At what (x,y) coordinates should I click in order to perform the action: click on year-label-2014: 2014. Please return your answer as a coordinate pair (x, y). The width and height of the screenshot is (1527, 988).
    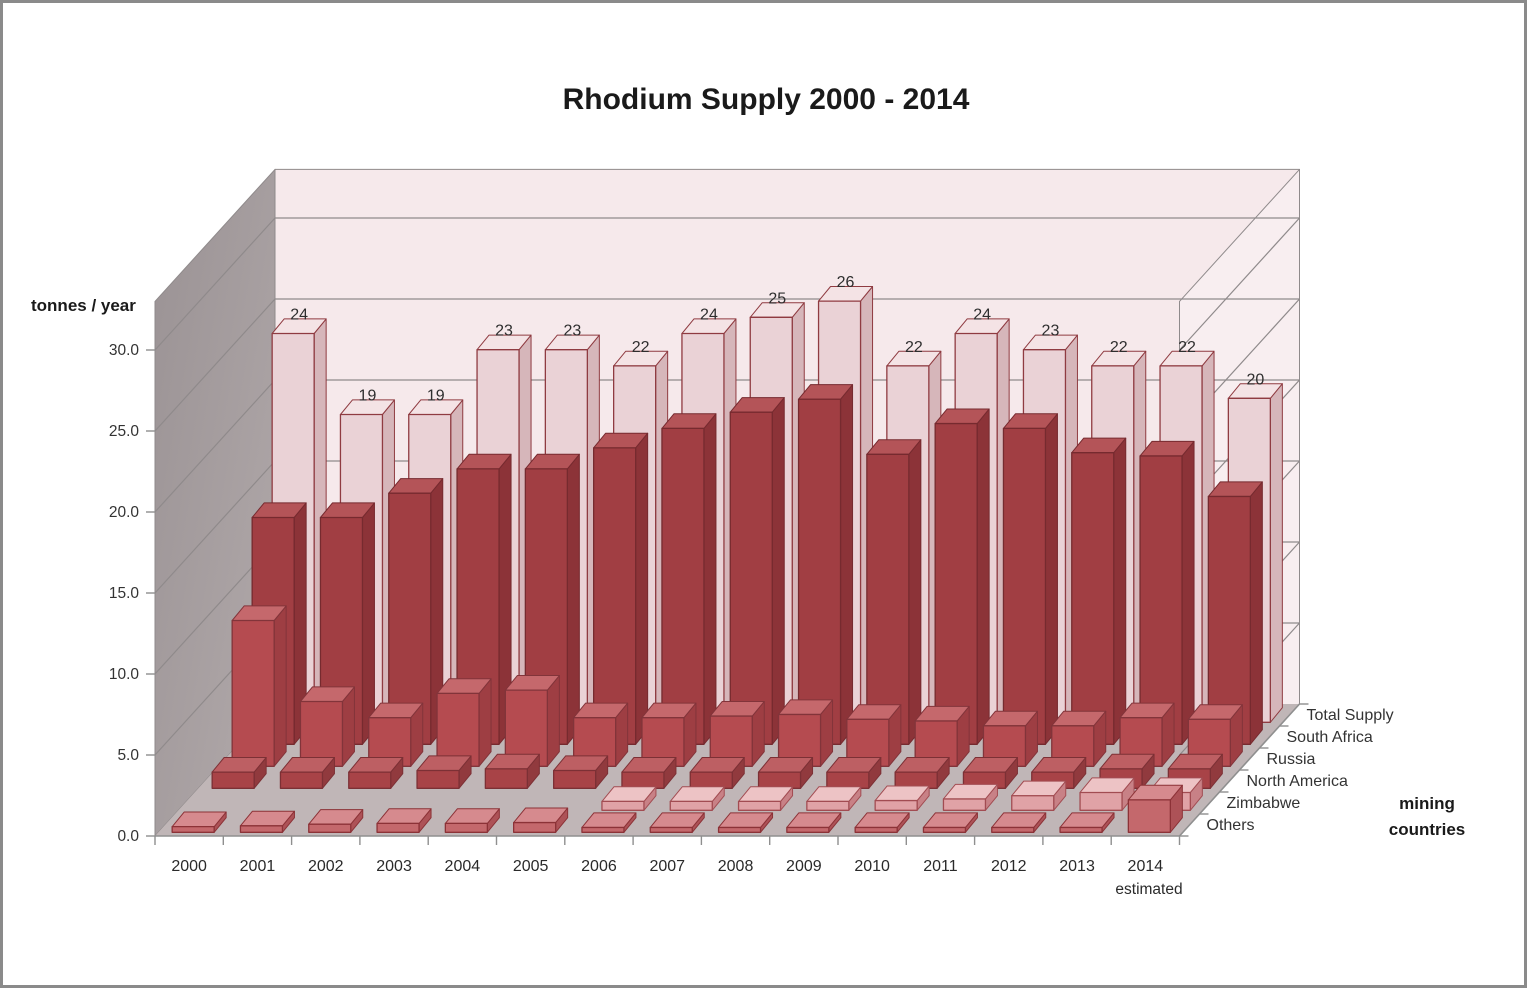
    Looking at the image, I should click on (1146, 866).